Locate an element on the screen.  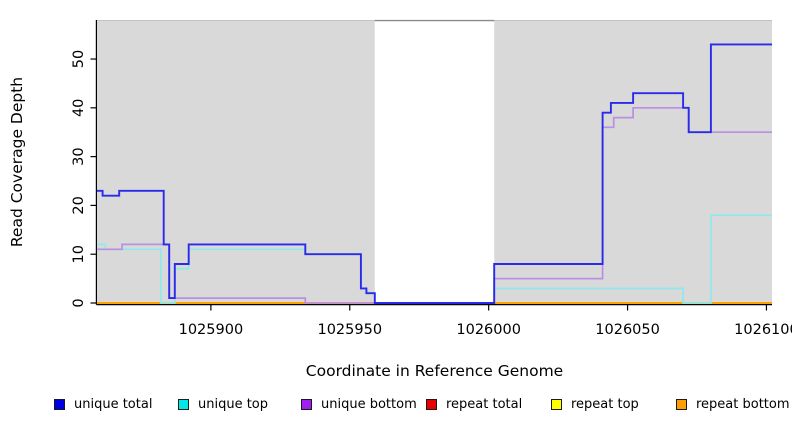
x-tick-label: 1025900 is located at coordinates (211, 330).